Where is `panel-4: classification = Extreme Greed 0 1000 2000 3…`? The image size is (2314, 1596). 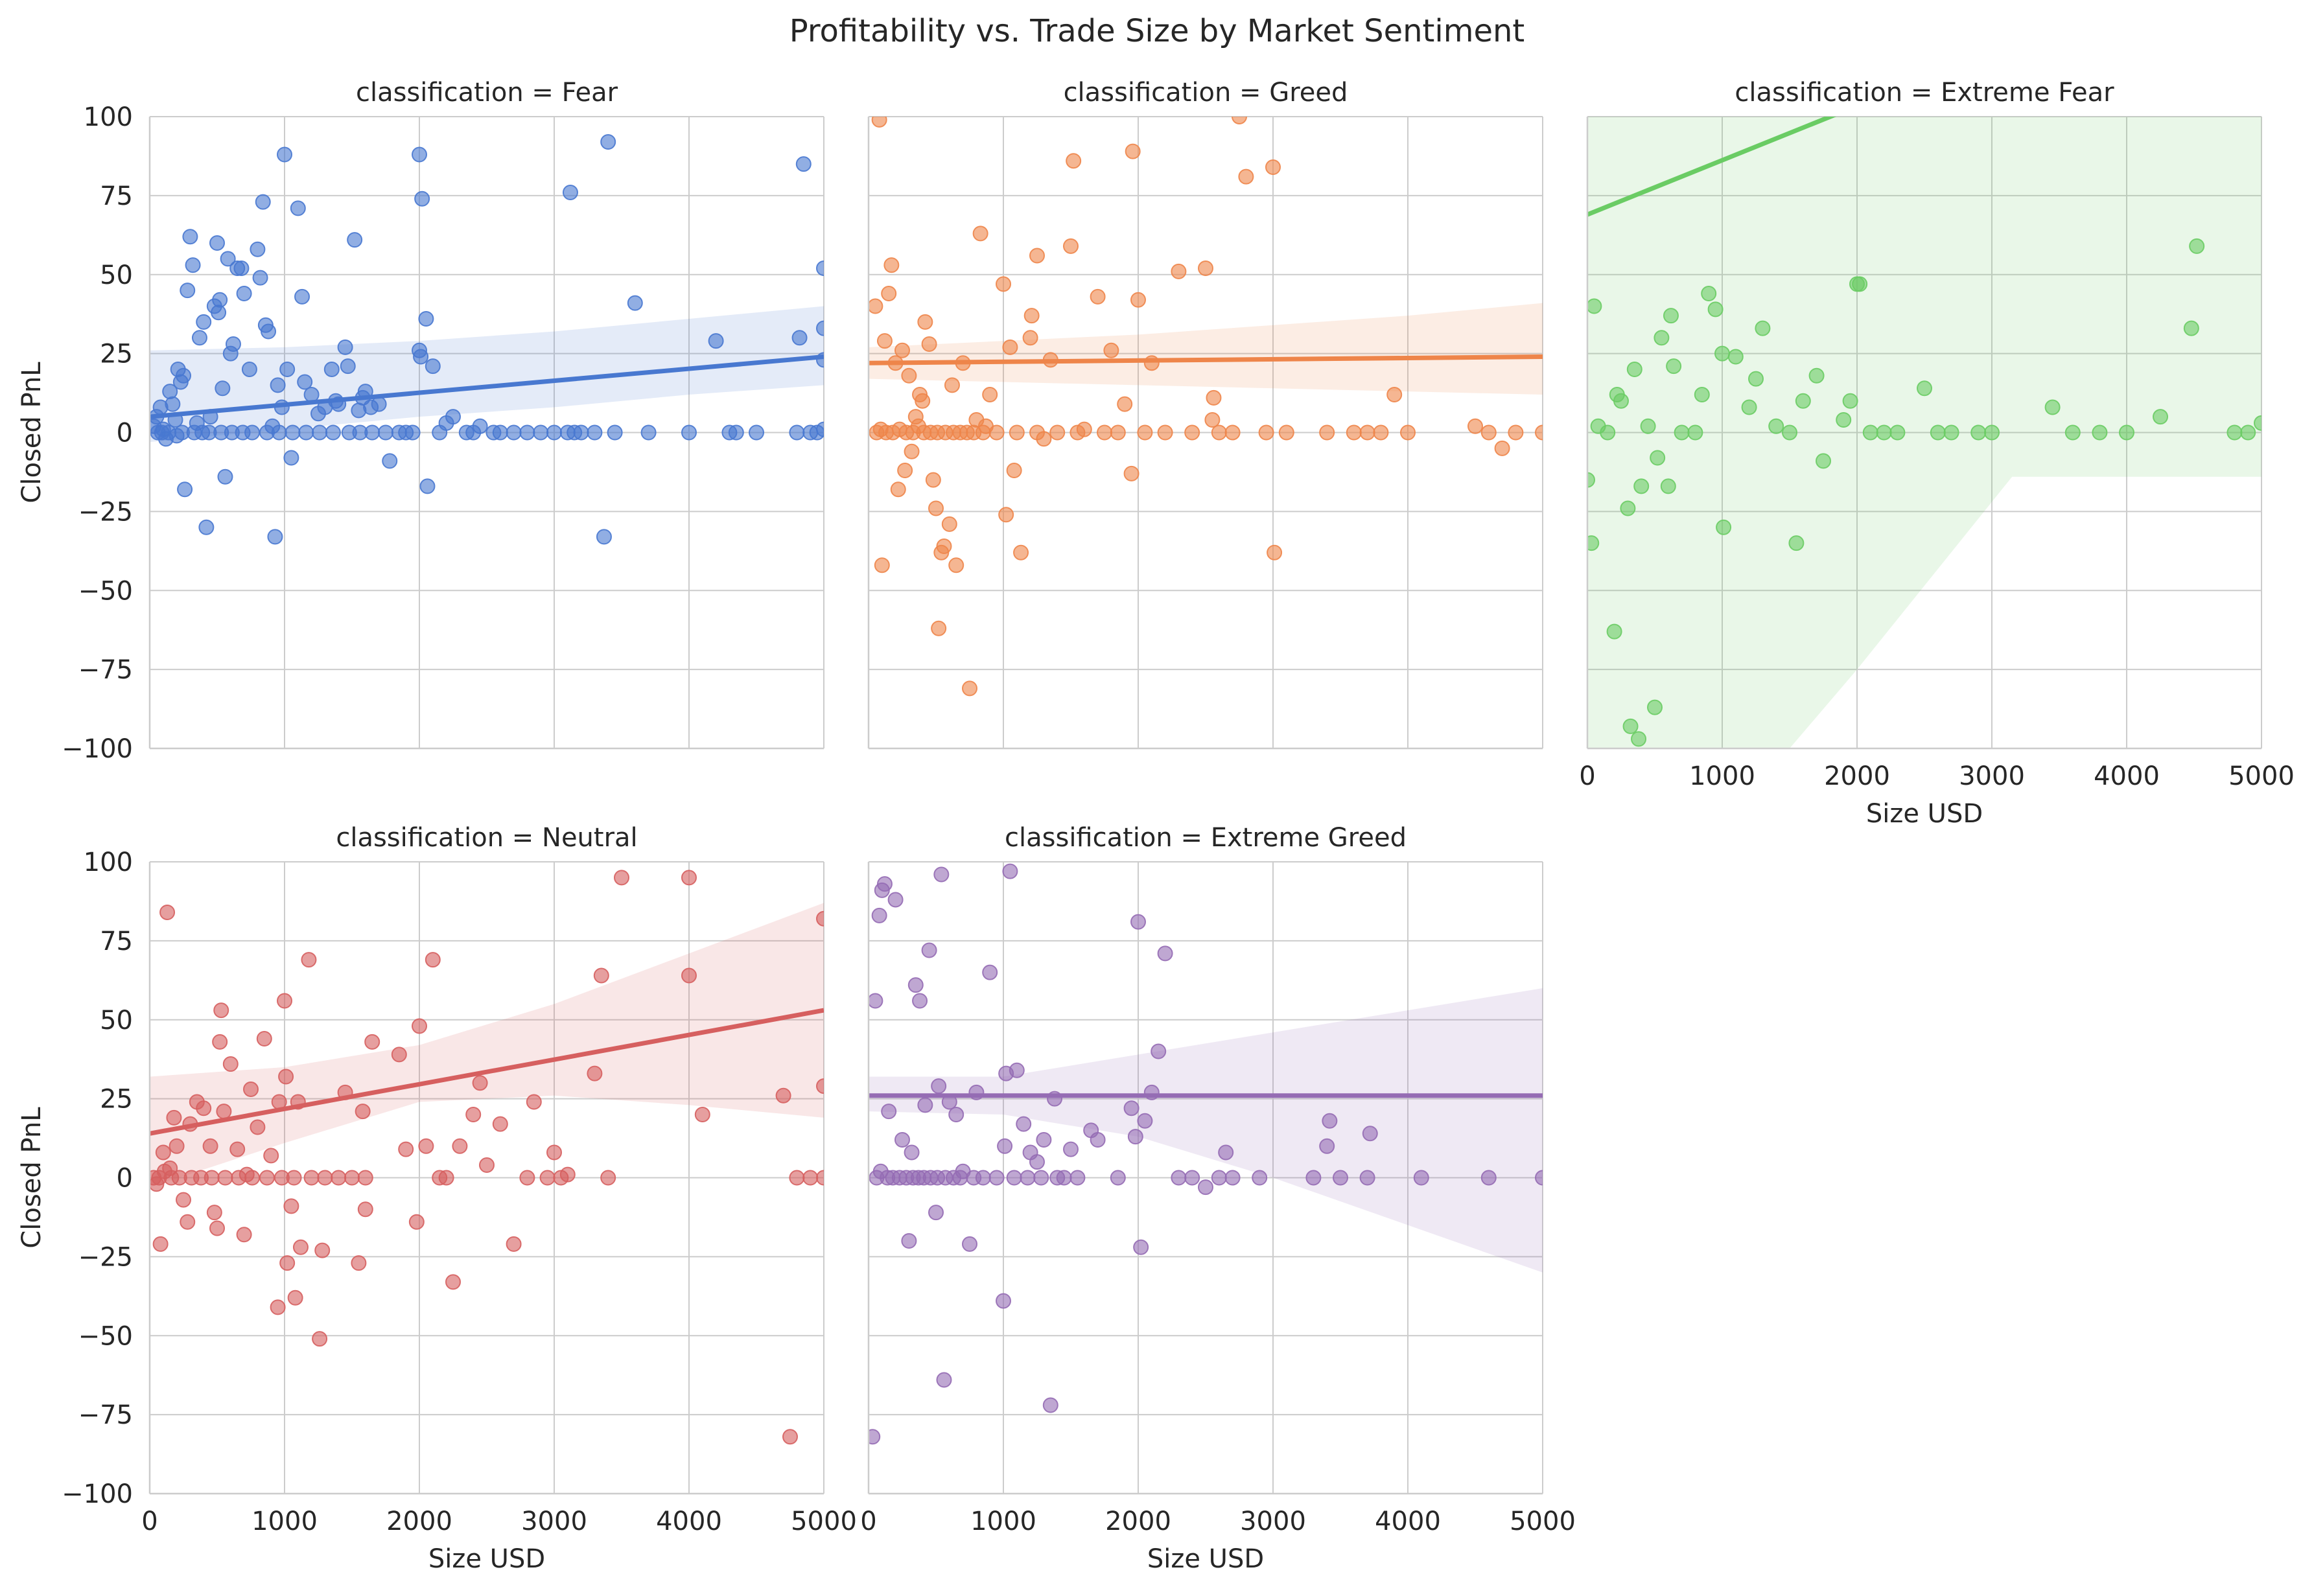 panel-4: classification = Extreme Greed 0 1000 2000 3… is located at coordinates (1218, 1198).